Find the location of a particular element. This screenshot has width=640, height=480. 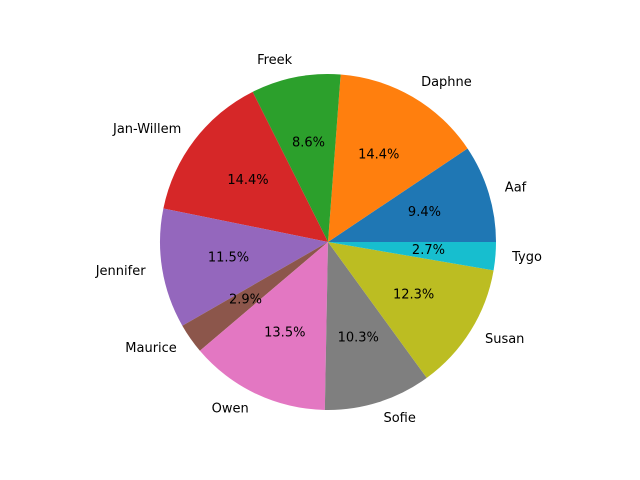

slice-label-sofie: Sofie is located at coordinates (399, 418).